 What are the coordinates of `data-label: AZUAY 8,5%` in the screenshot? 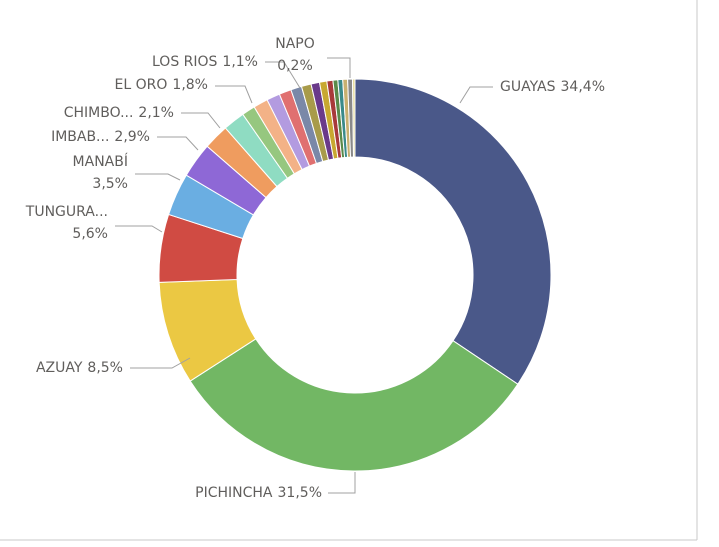 It's located at (79, 368).